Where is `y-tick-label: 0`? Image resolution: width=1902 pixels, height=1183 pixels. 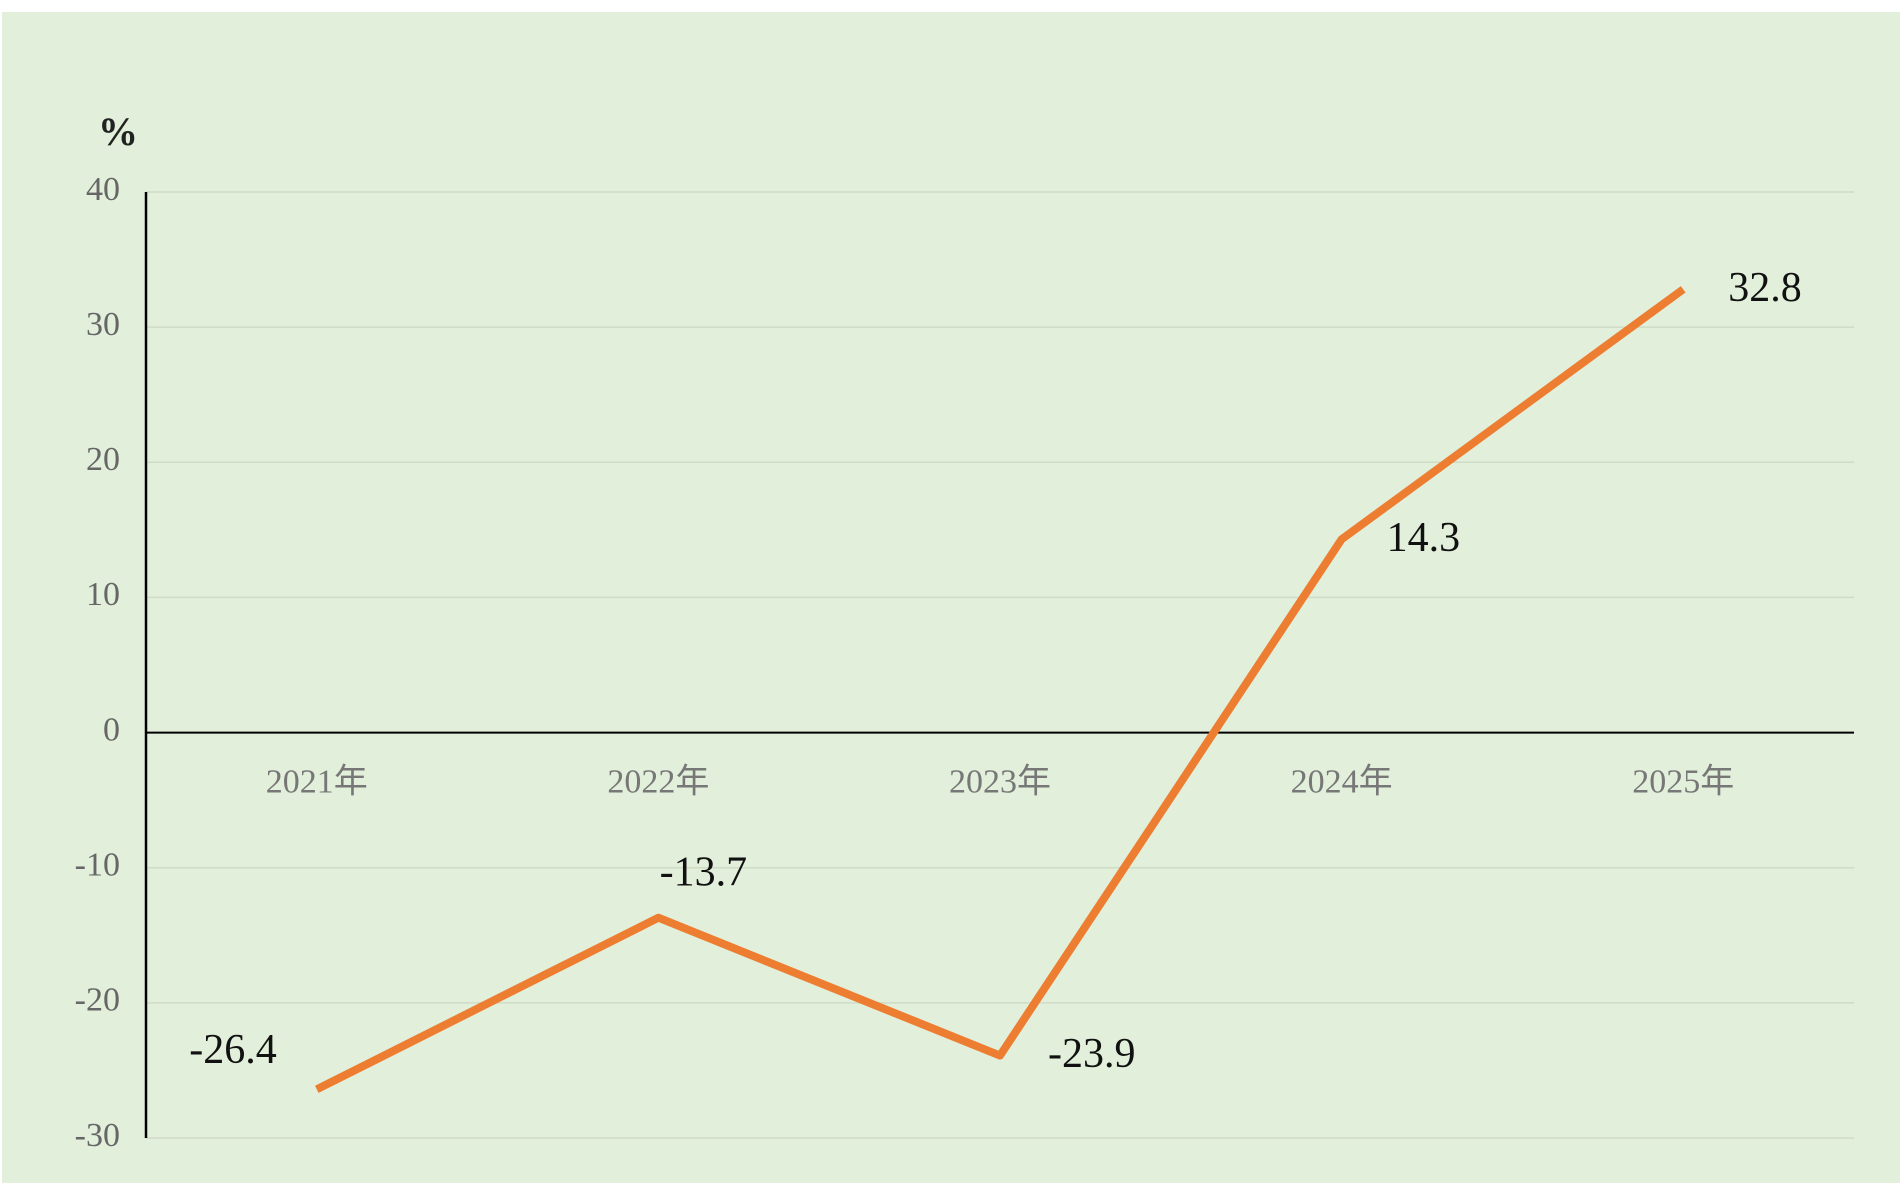 y-tick-label: 0 is located at coordinates (111, 729).